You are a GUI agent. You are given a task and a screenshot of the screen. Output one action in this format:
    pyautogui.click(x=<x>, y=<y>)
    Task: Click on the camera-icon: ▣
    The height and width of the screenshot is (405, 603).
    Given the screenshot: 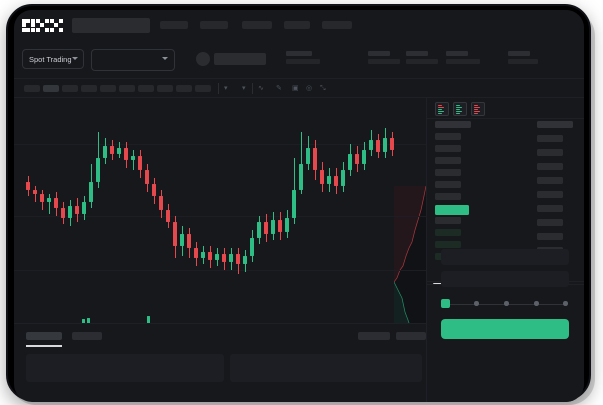 What is the action you would take?
    pyautogui.click(x=295, y=88)
    